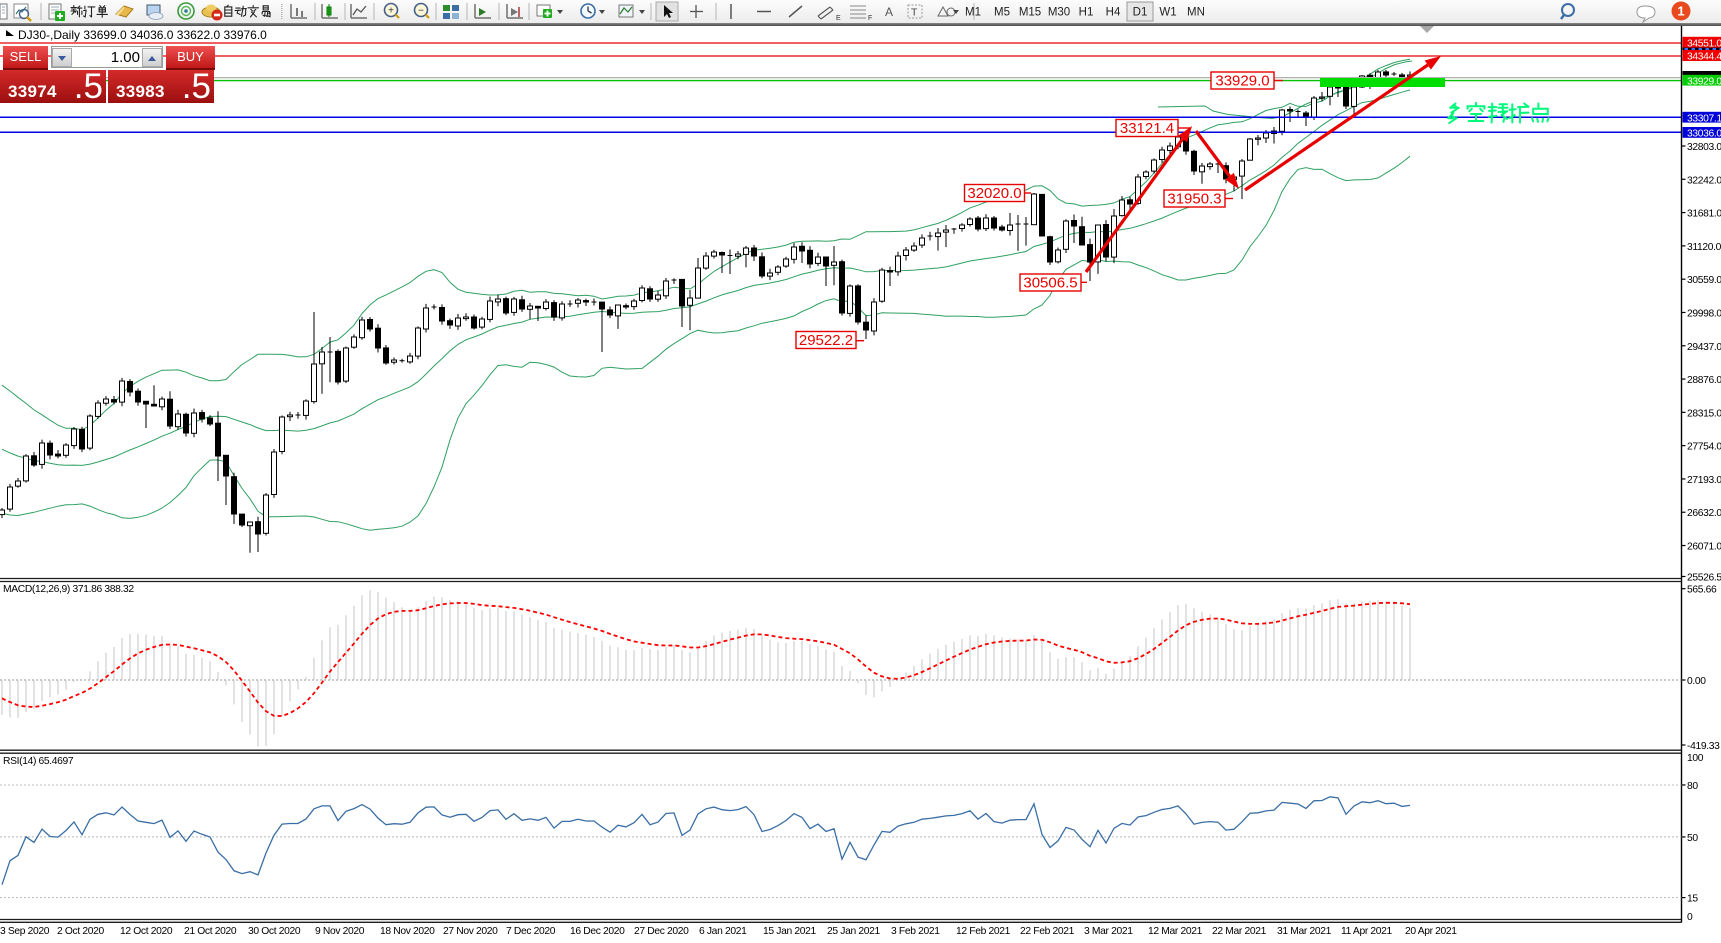 This screenshot has height=943, width=1721. I want to click on svg-text: 31120.0, so click(1704, 247).